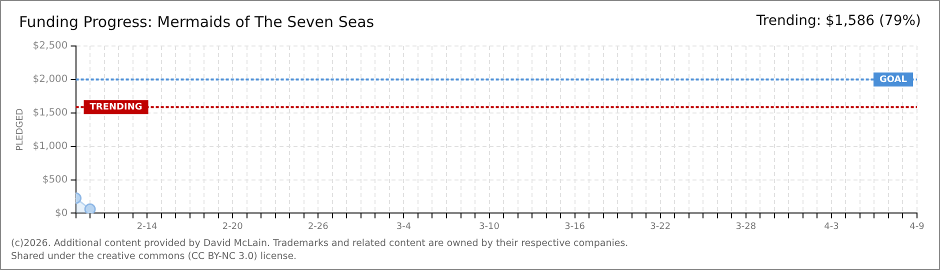 The height and width of the screenshot is (270, 940). Describe the element at coordinates (50, 112) in the screenshot. I see `y-tick-label: $1,500` at that location.